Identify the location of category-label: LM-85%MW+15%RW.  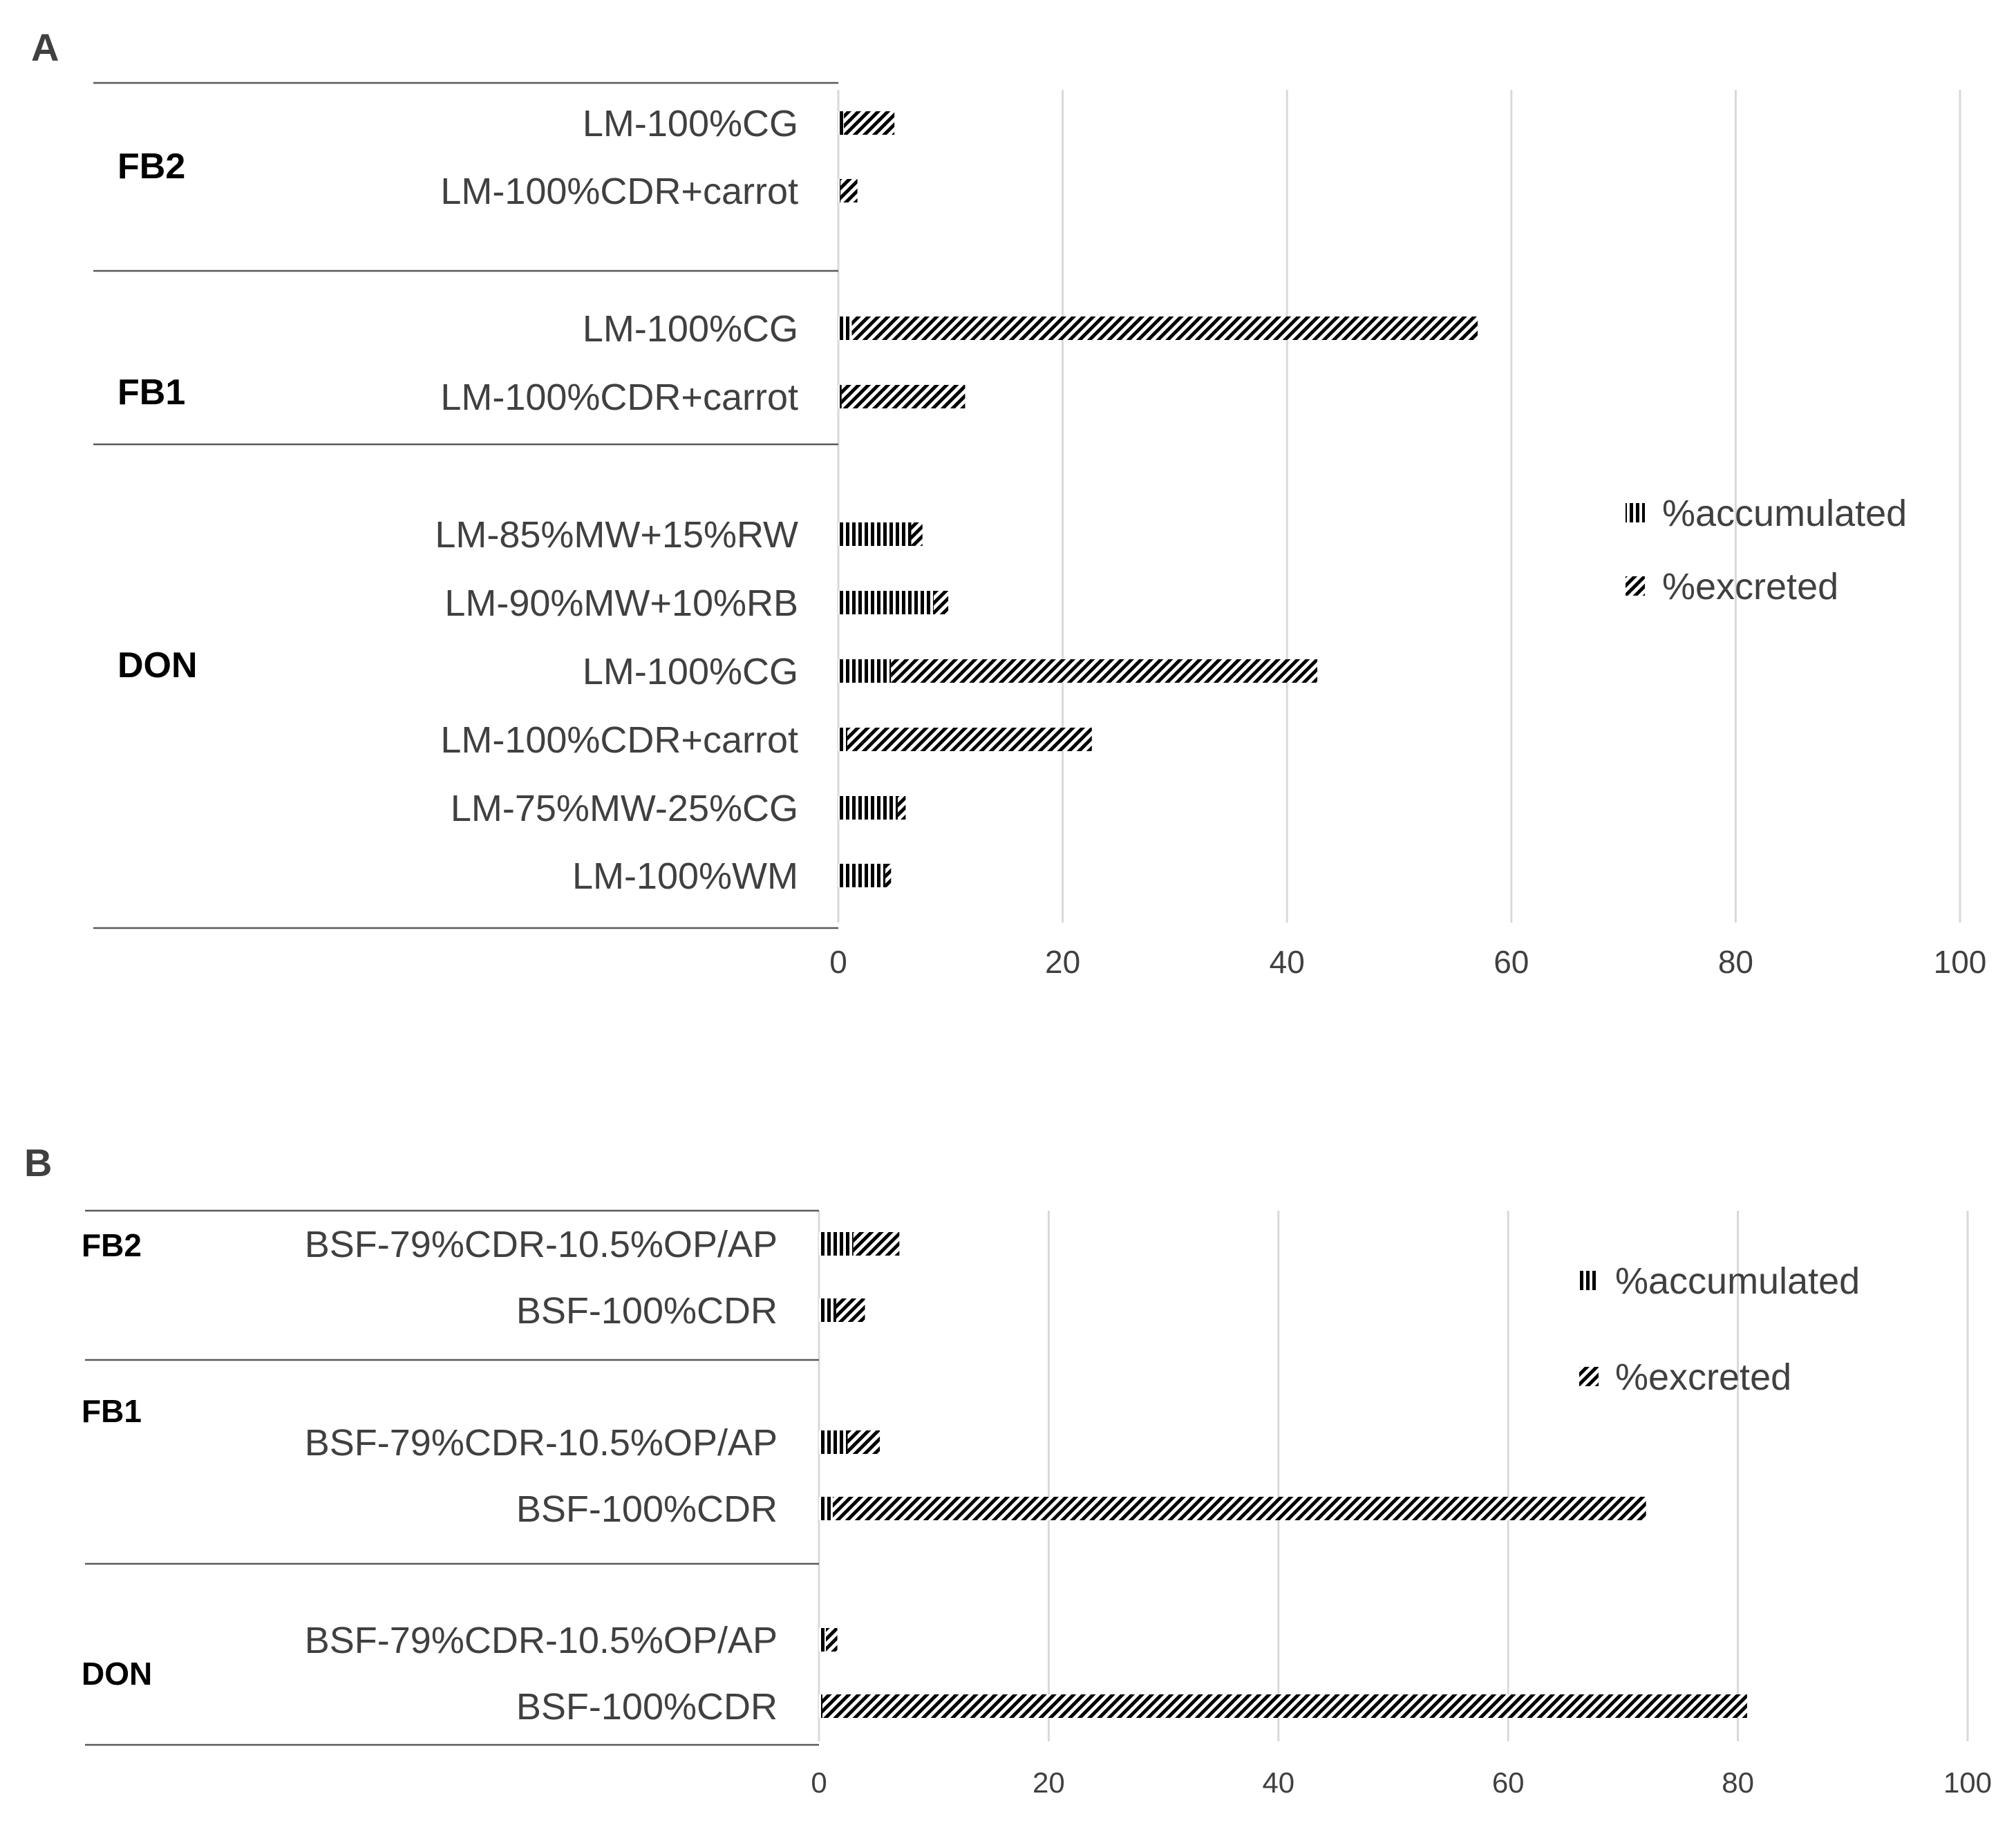
(617, 535).